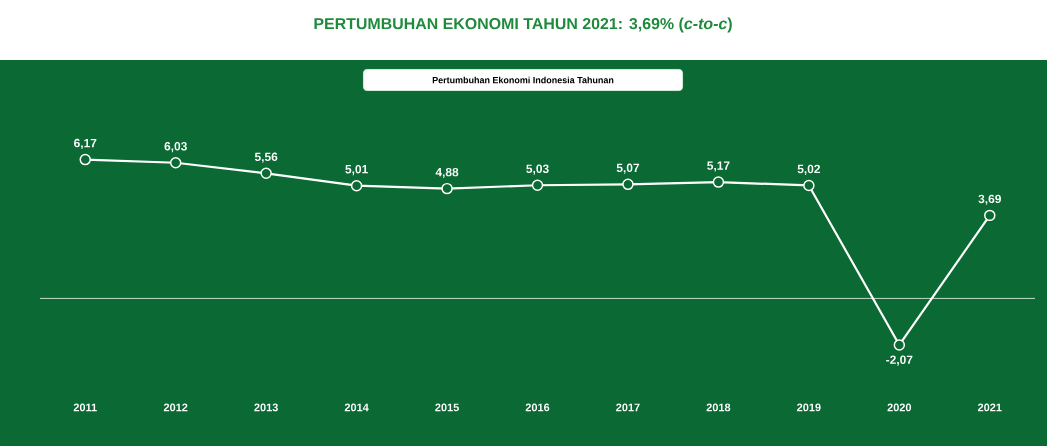 The height and width of the screenshot is (446, 1047). Describe the element at coordinates (718, 166) in the screenshot. I see `data-label: 5,17` at that location.